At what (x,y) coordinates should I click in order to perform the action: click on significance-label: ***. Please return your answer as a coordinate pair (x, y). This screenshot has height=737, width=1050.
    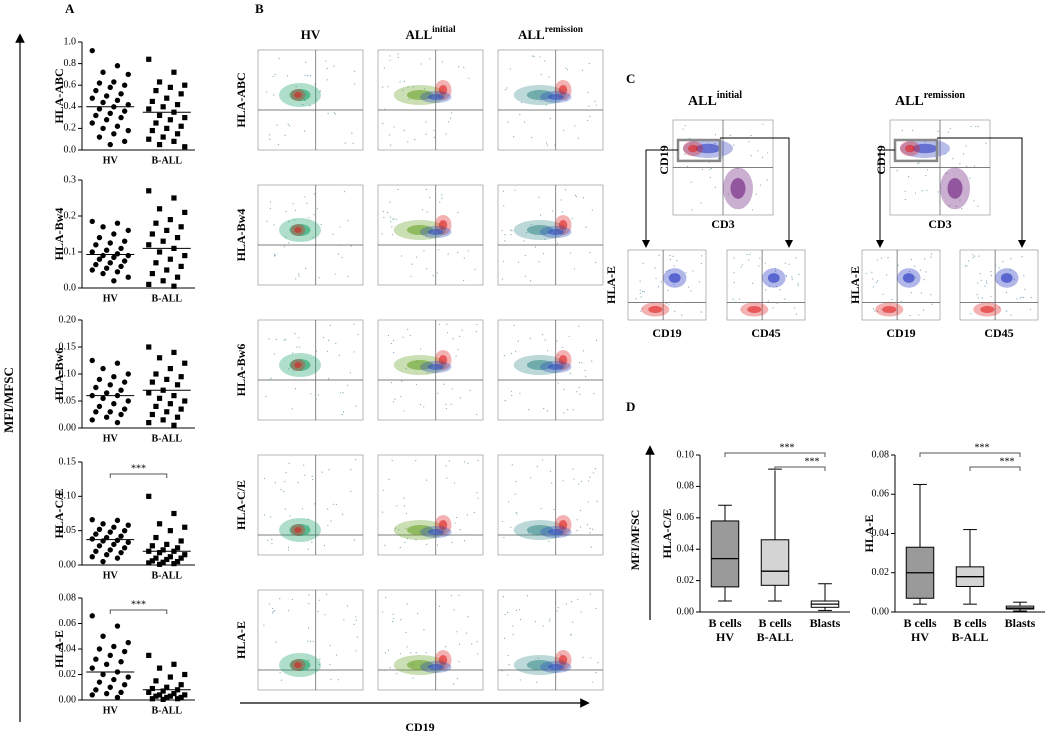
    Looking at the image, I should click on (787, 447).